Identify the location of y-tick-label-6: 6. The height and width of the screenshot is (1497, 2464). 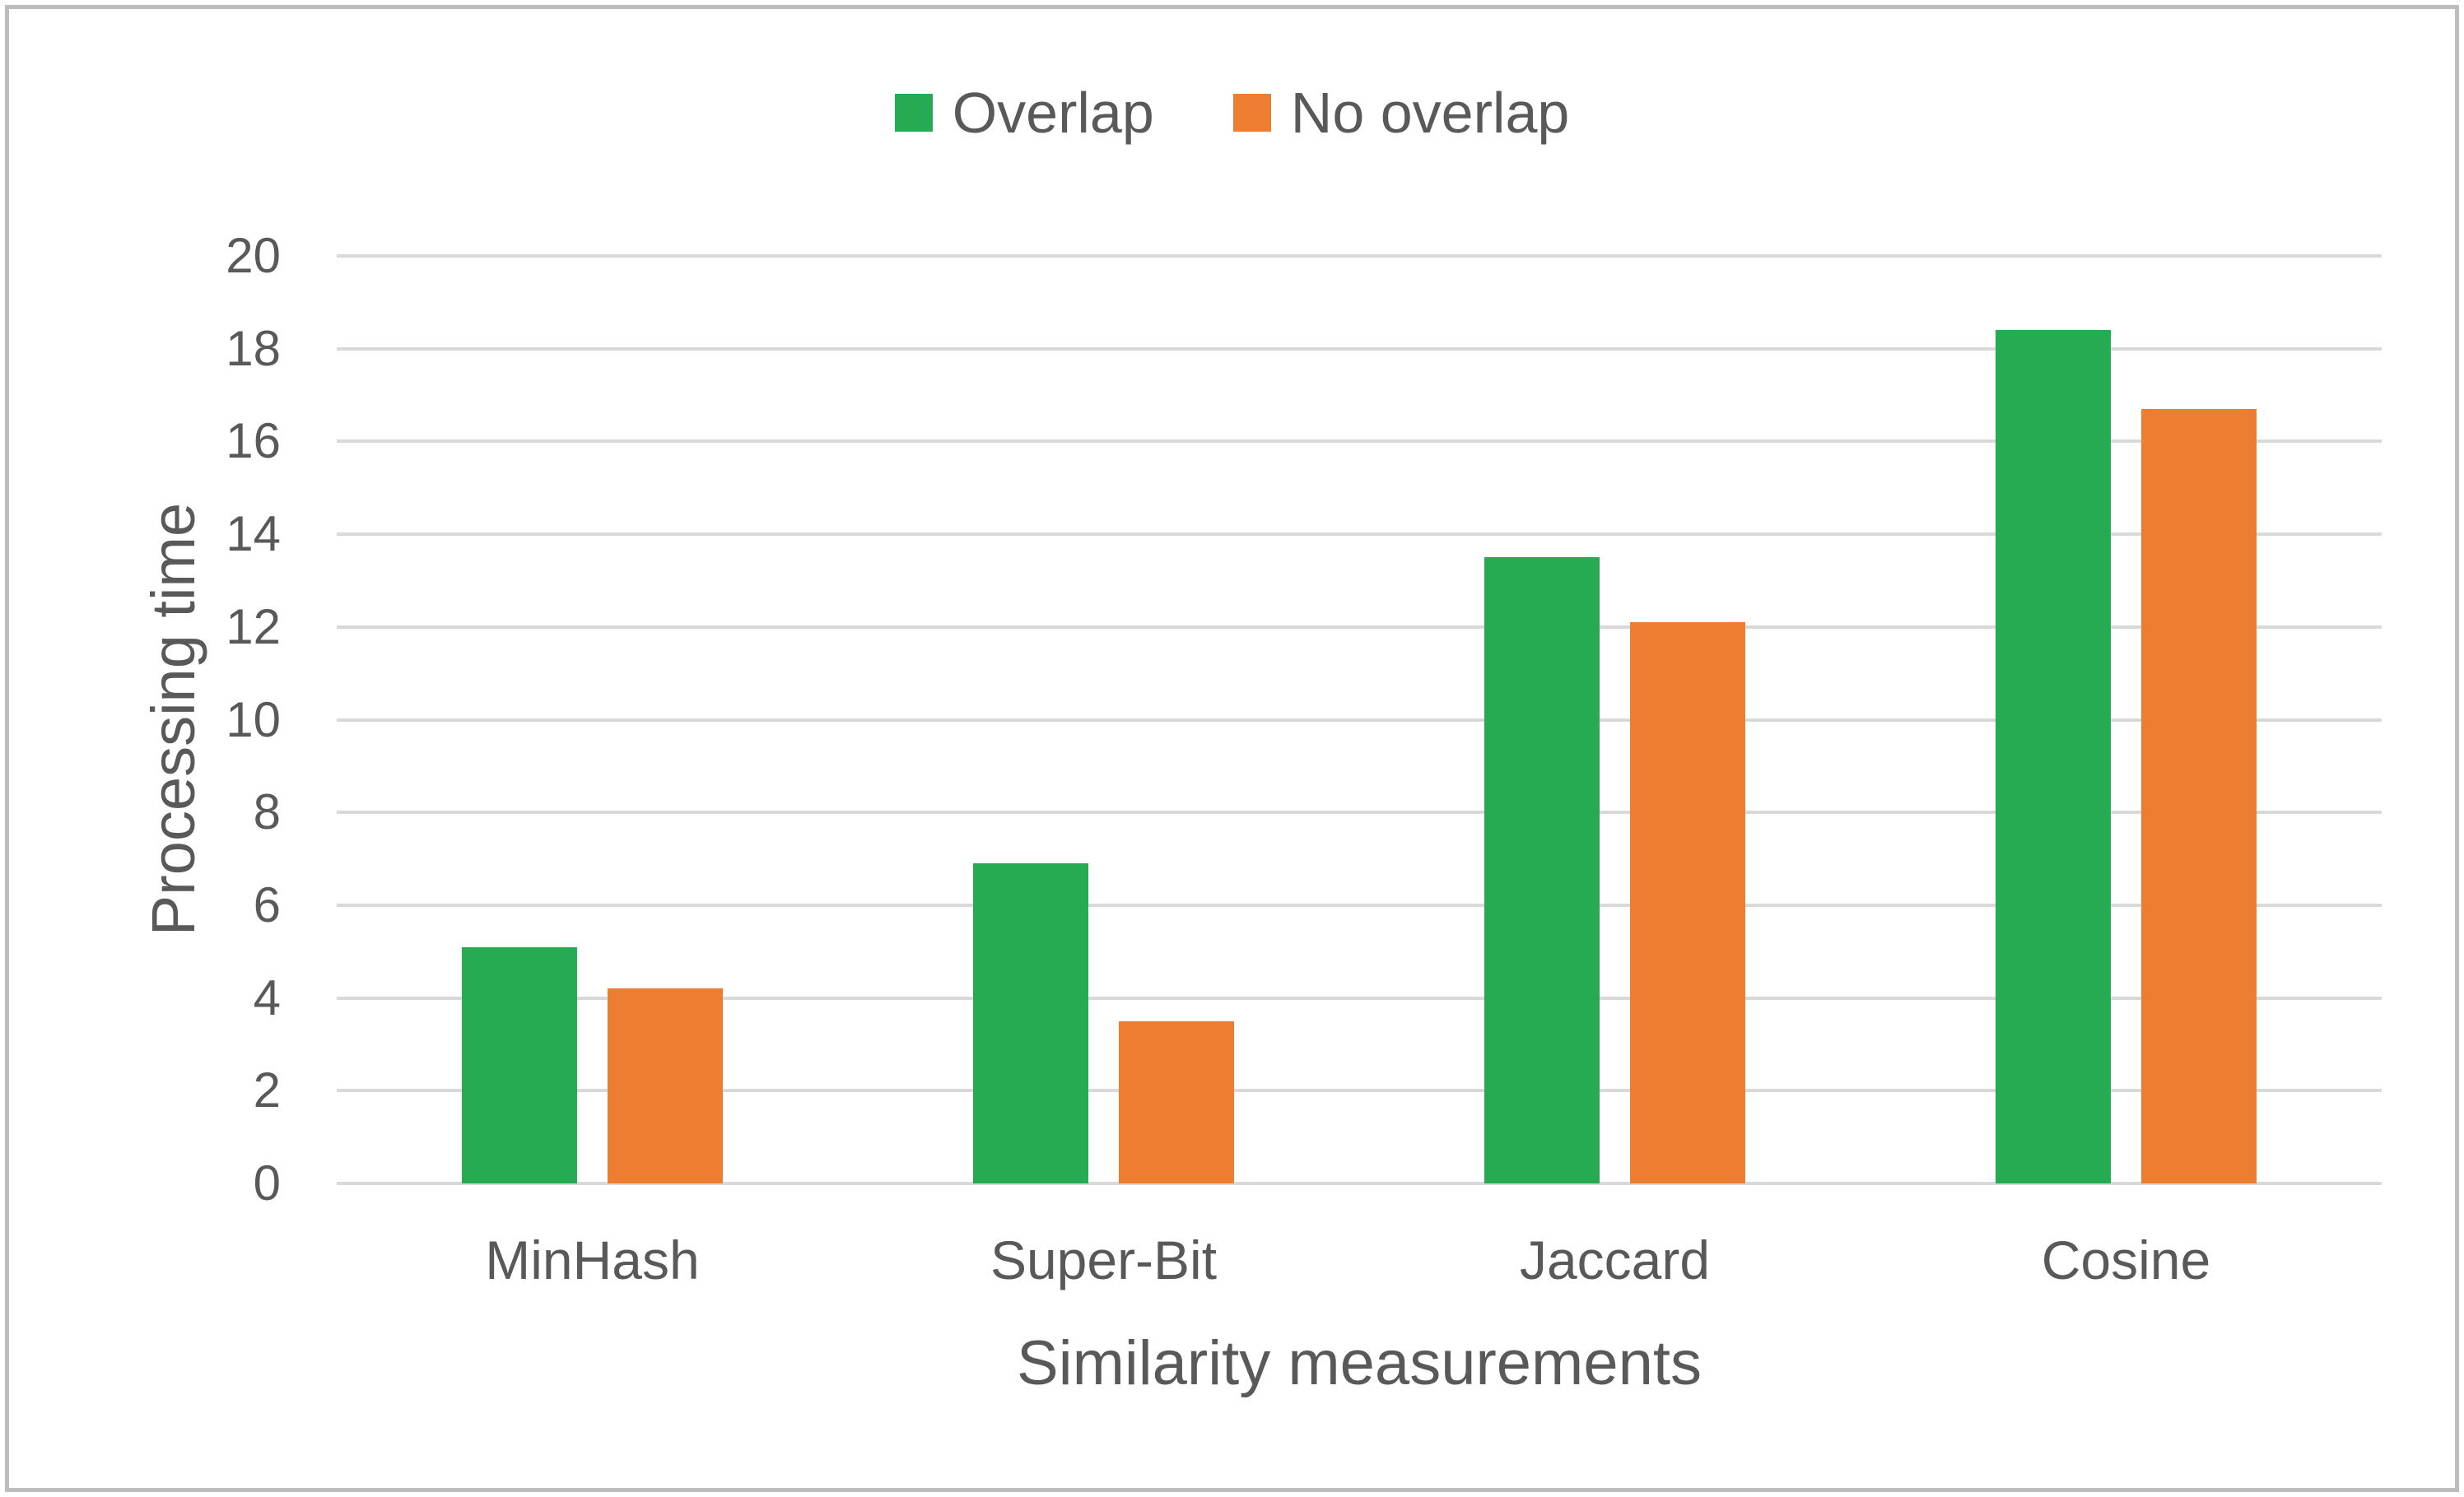
(267, 904).